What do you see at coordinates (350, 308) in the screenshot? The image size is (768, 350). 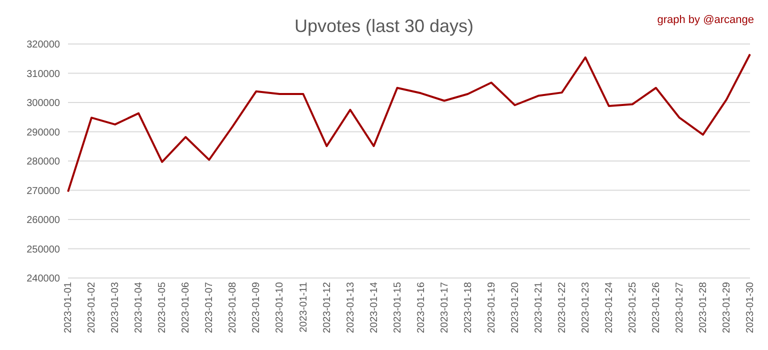 I see `x-tick-label: 2023-01-13` at bounding box center [350, 308].